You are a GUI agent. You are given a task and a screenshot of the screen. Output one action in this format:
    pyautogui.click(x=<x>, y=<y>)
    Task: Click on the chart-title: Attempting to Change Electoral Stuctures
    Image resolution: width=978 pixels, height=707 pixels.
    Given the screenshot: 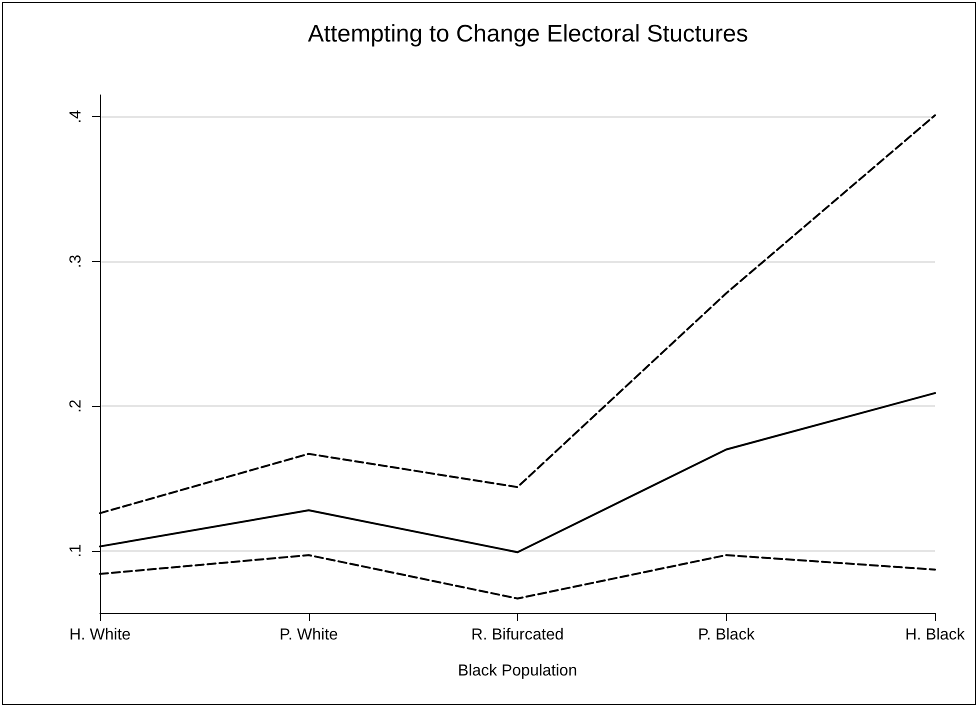 What is the action you would take?
    pyautogui.click(x=528, y=34)
    